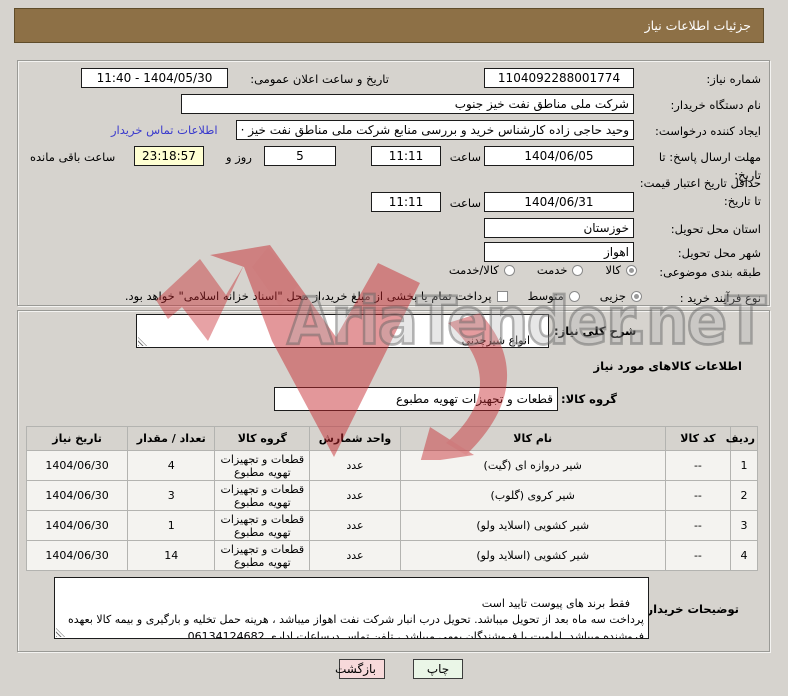  What do you see at coordinates (73, 157) in the screenshot?
I see `hours-remaining-label: ساعت باقی مانده` at bounding box center [73, 157].